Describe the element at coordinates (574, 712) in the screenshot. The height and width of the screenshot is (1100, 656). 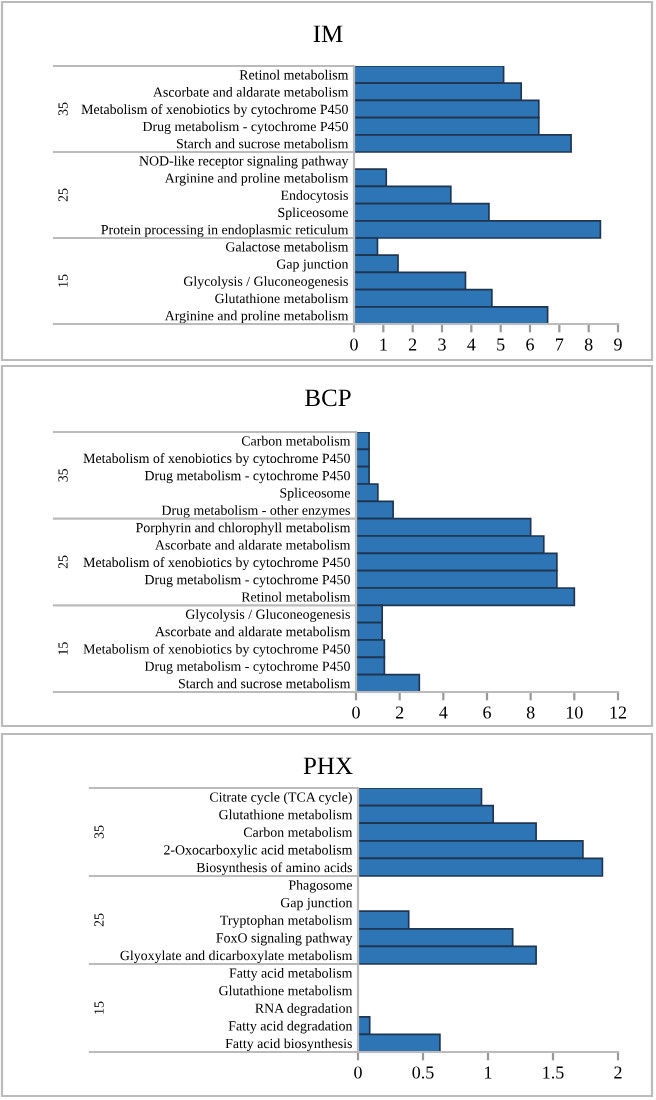
I see `x-tick-label: 10` at that location.